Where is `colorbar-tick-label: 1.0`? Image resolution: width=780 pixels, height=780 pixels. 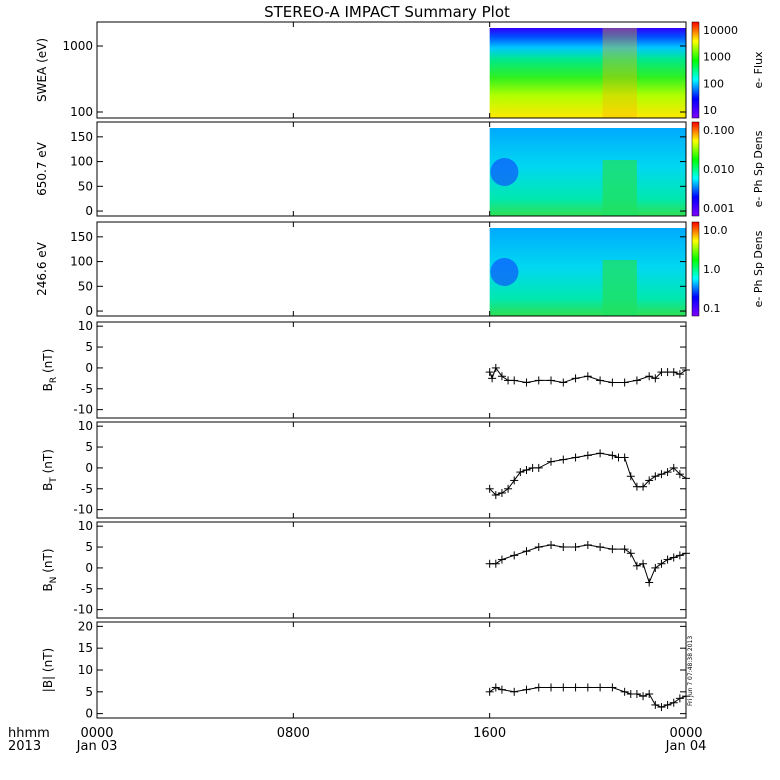
colorbar-tick-label: 1.0 is located at coordinates (712, 269).